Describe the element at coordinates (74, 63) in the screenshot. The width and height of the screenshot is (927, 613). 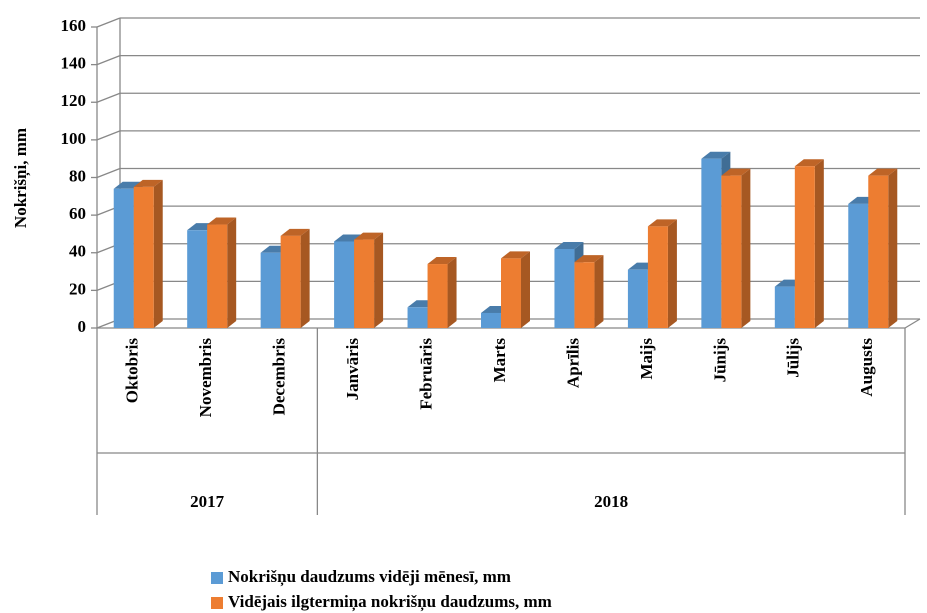
I see `y-tick-label: 140` at that location.